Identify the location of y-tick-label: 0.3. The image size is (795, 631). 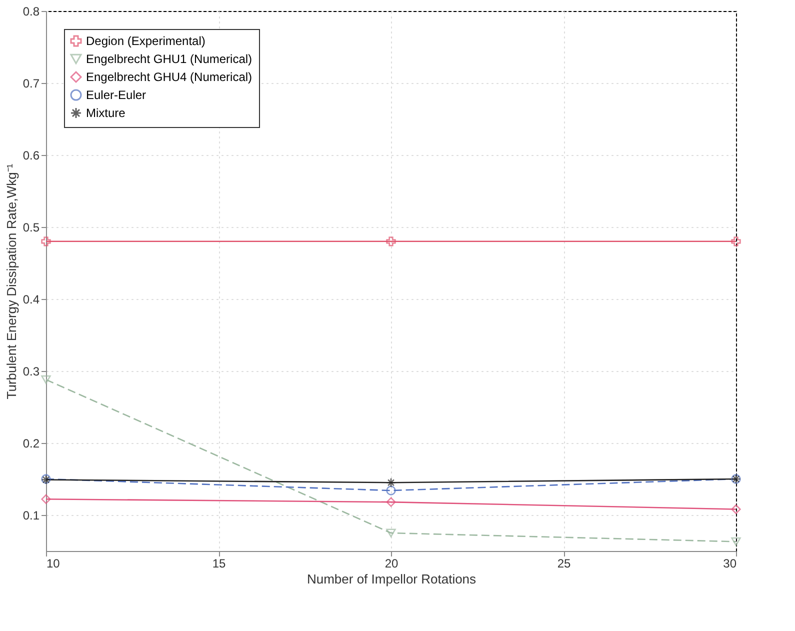
(31, 371).